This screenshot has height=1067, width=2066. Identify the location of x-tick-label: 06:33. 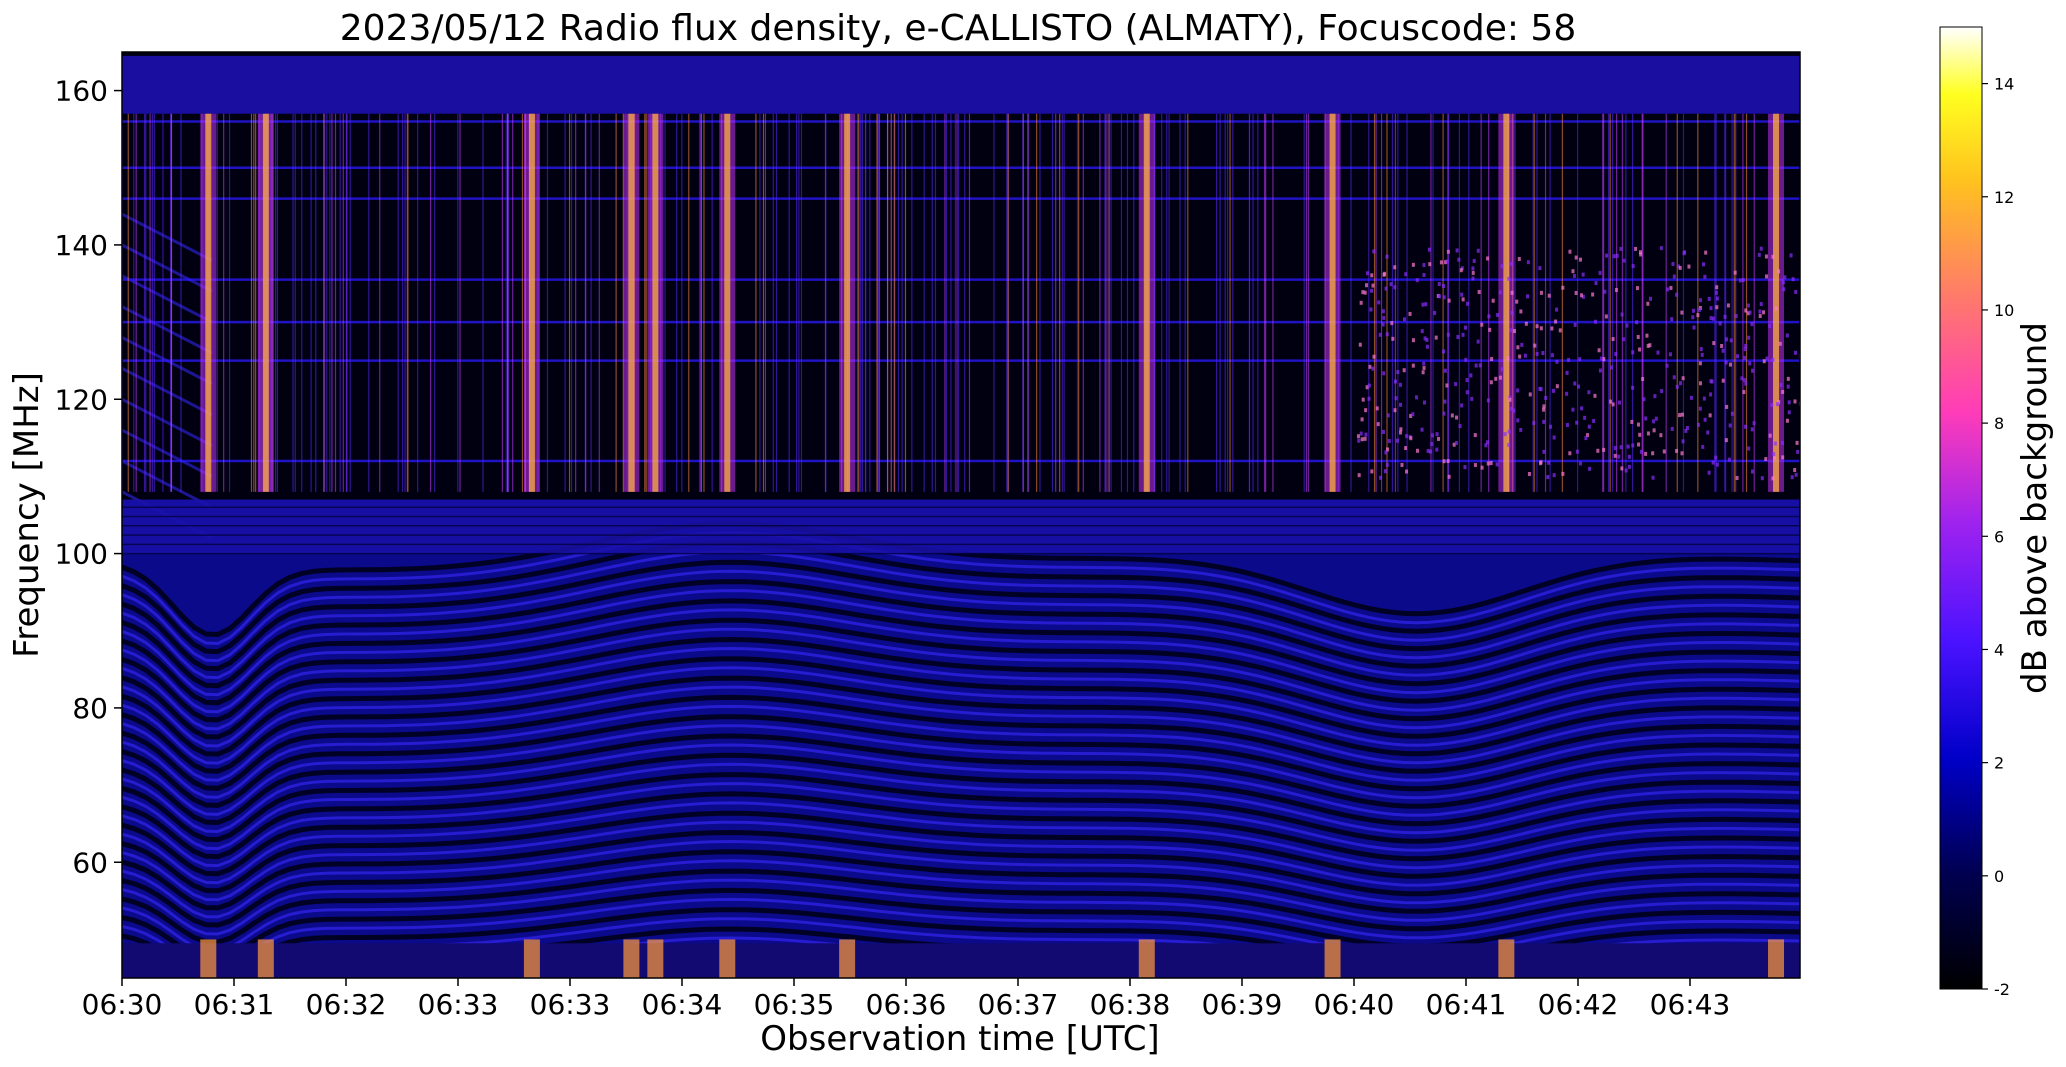
(458, 1004).